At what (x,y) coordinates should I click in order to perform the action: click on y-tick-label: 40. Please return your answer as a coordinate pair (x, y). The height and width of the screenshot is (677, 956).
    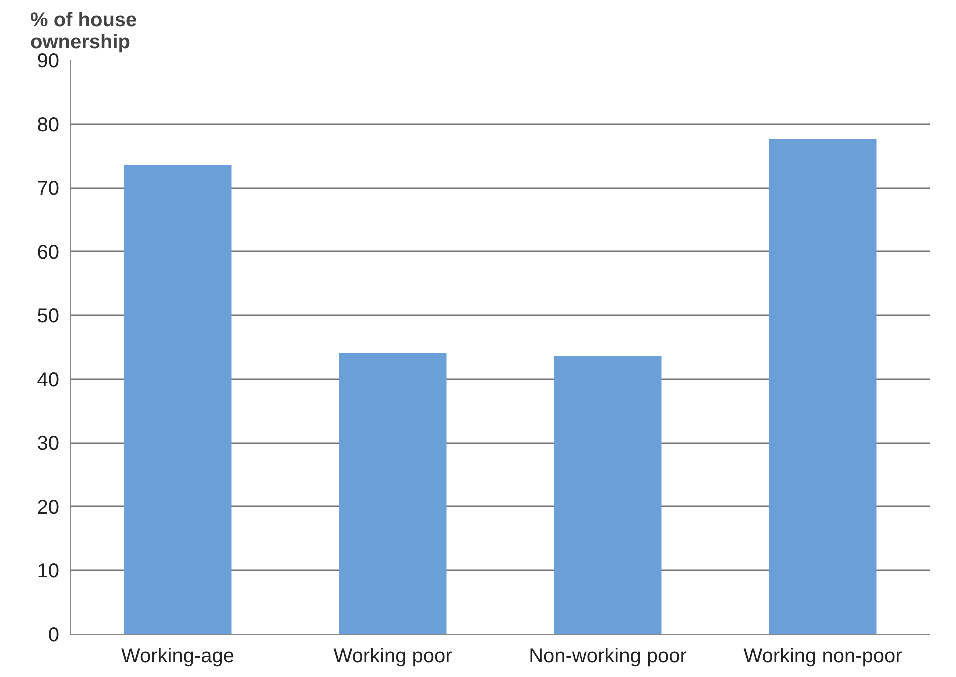
    Looking at the image, I should click on (48, 380).